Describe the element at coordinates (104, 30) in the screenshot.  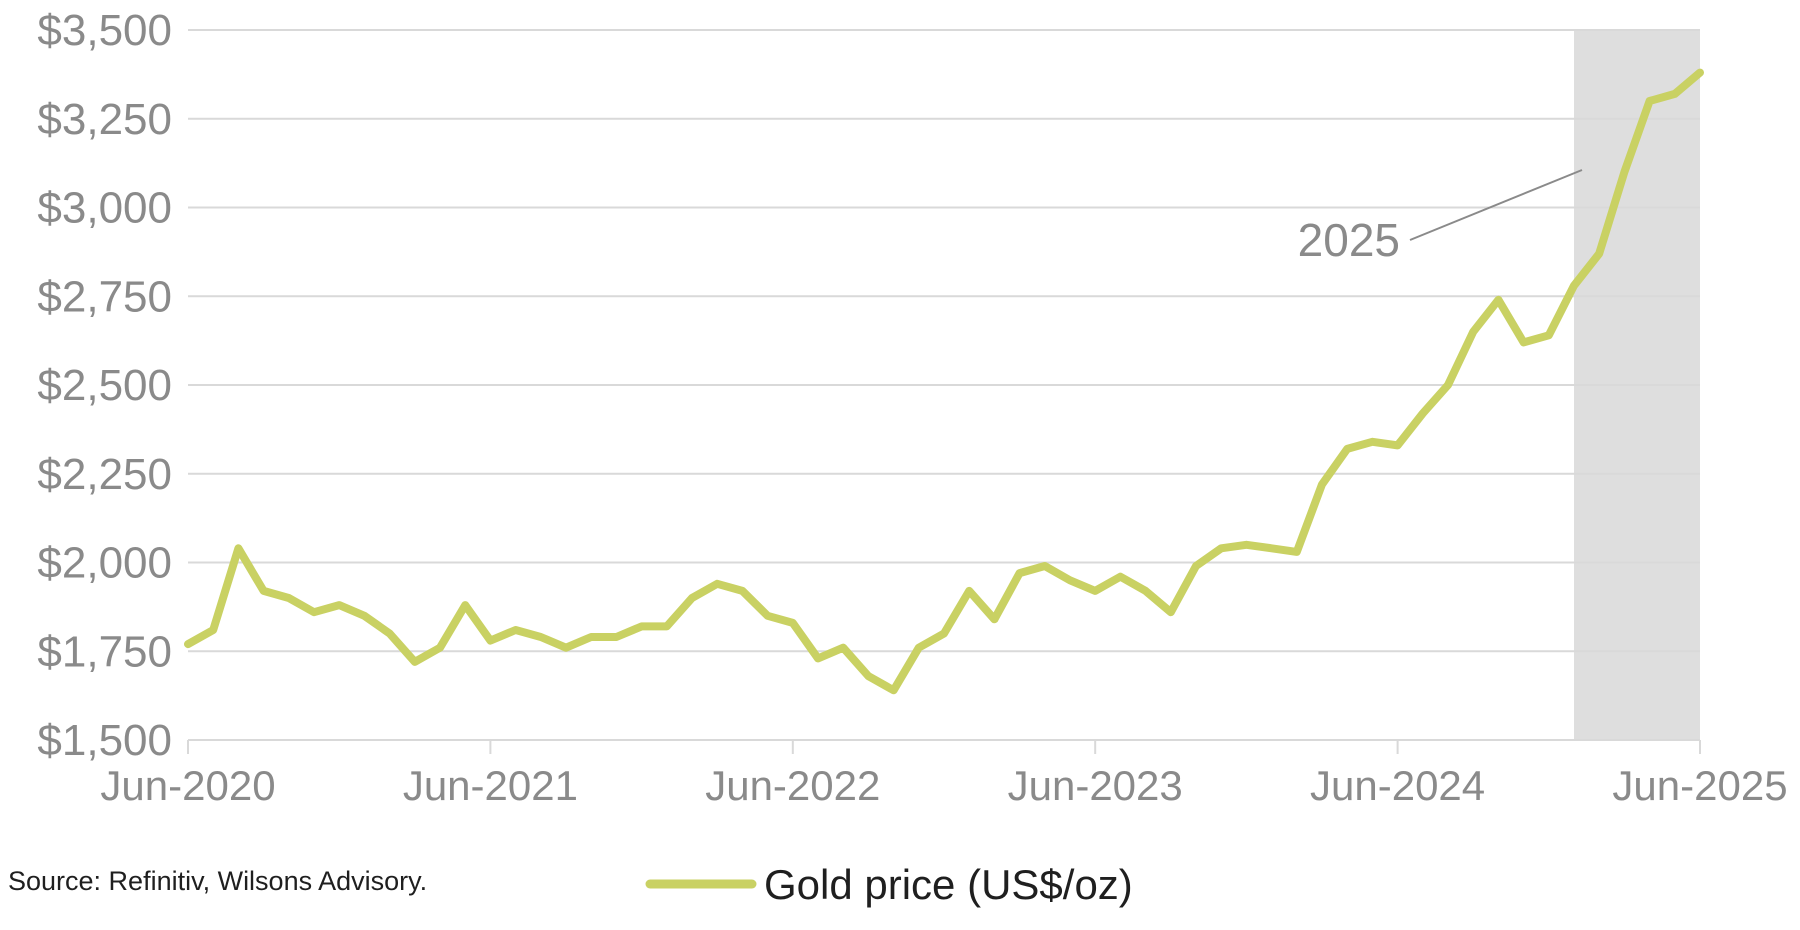
I see `y-tick-label: $3,500` at that location.